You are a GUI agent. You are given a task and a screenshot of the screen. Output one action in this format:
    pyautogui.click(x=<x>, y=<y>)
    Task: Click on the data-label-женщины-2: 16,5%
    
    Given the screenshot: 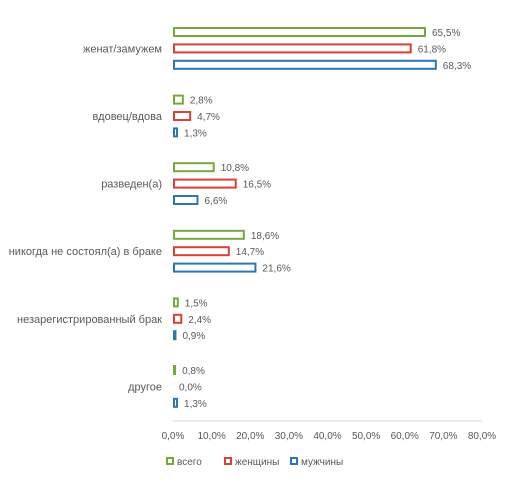 What is the action you would take?
    pyautogui.click(x=257, y=185)
    